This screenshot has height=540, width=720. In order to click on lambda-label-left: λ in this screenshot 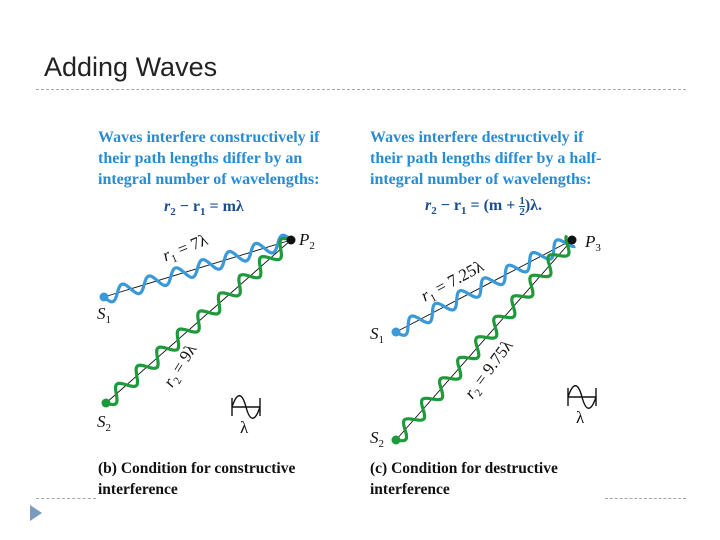, I will do `click(244, 427)`.